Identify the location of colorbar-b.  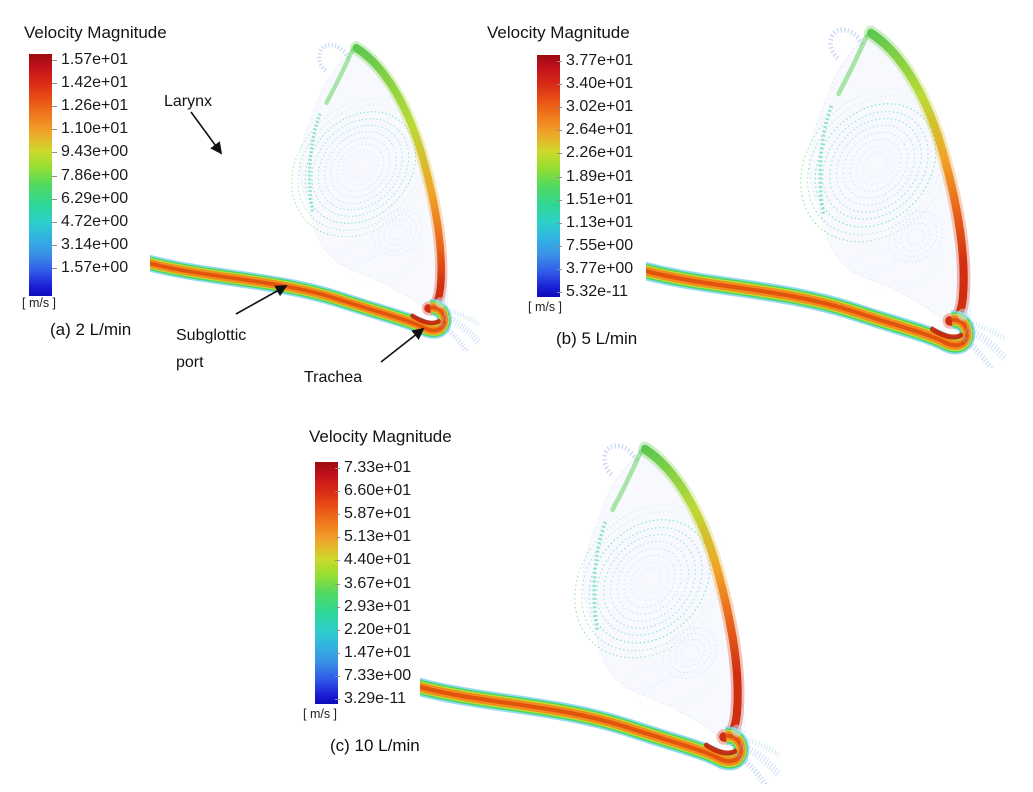
(548, 176).